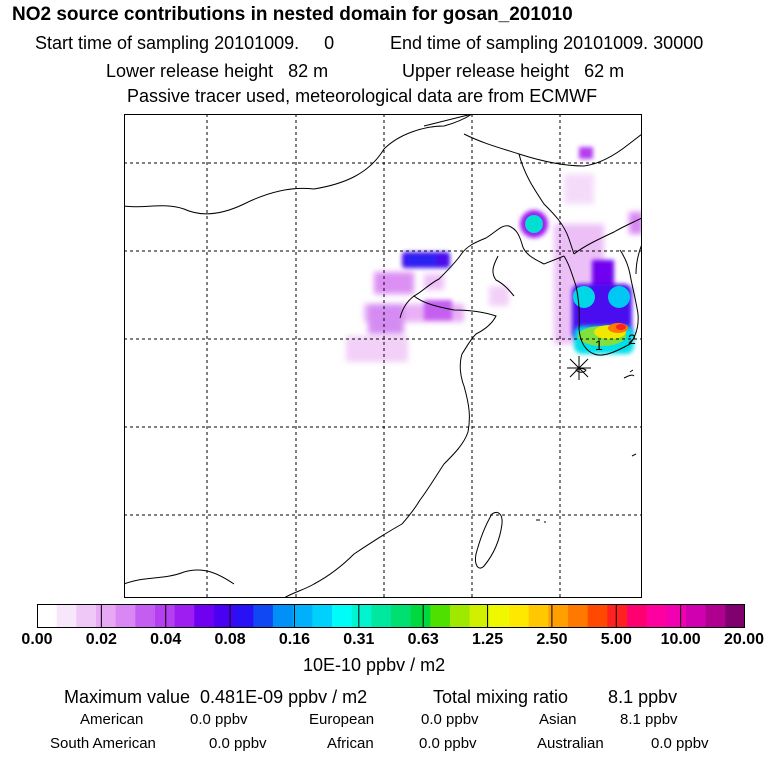 The height and width of the screenshot is (768, 768). Describe the element at coordinates (513, 71) in the screenshot. I see `upper-release-height: Upper release height 62 m` at that location.